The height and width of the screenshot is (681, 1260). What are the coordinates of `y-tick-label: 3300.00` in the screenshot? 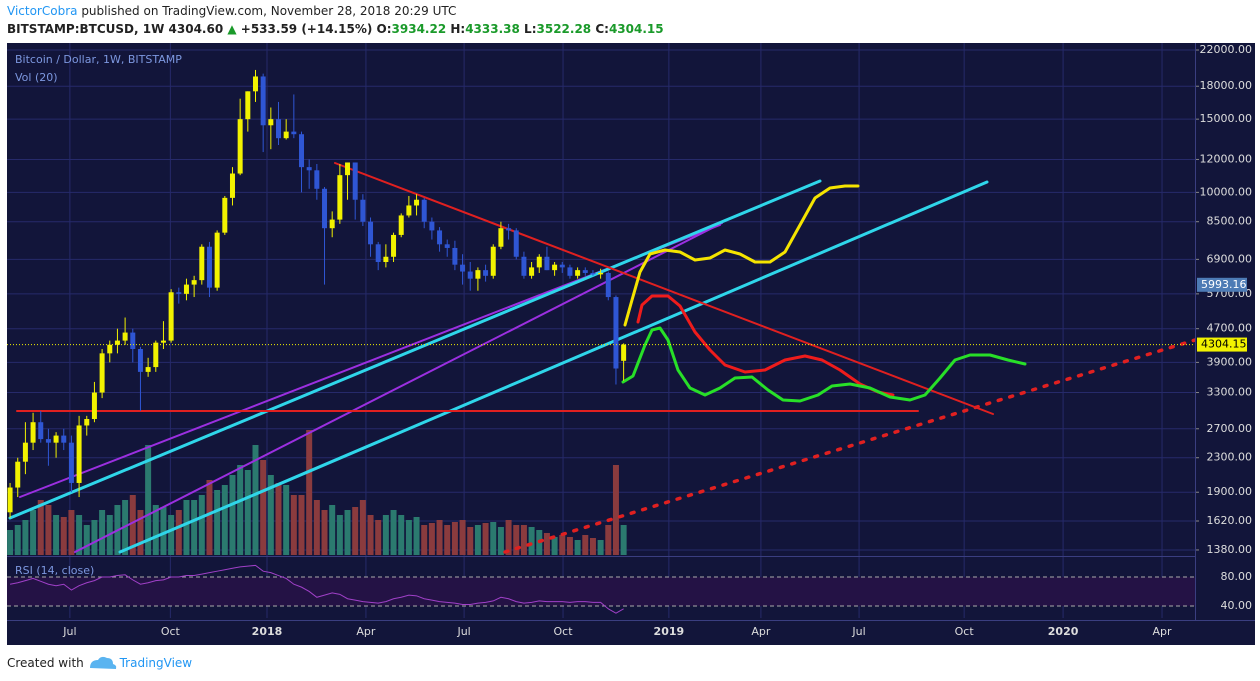 It's located at (1230, 392).